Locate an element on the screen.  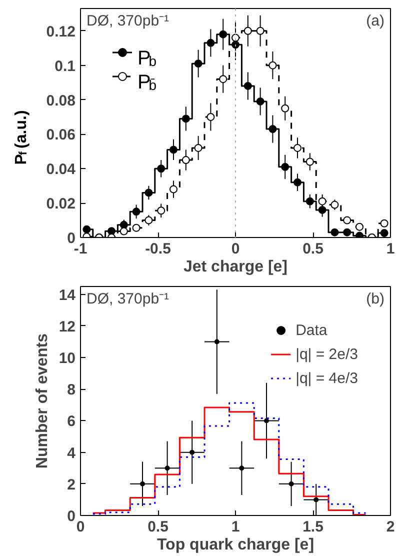
y-tick-label: 6 is located at coordinates (71, 421).